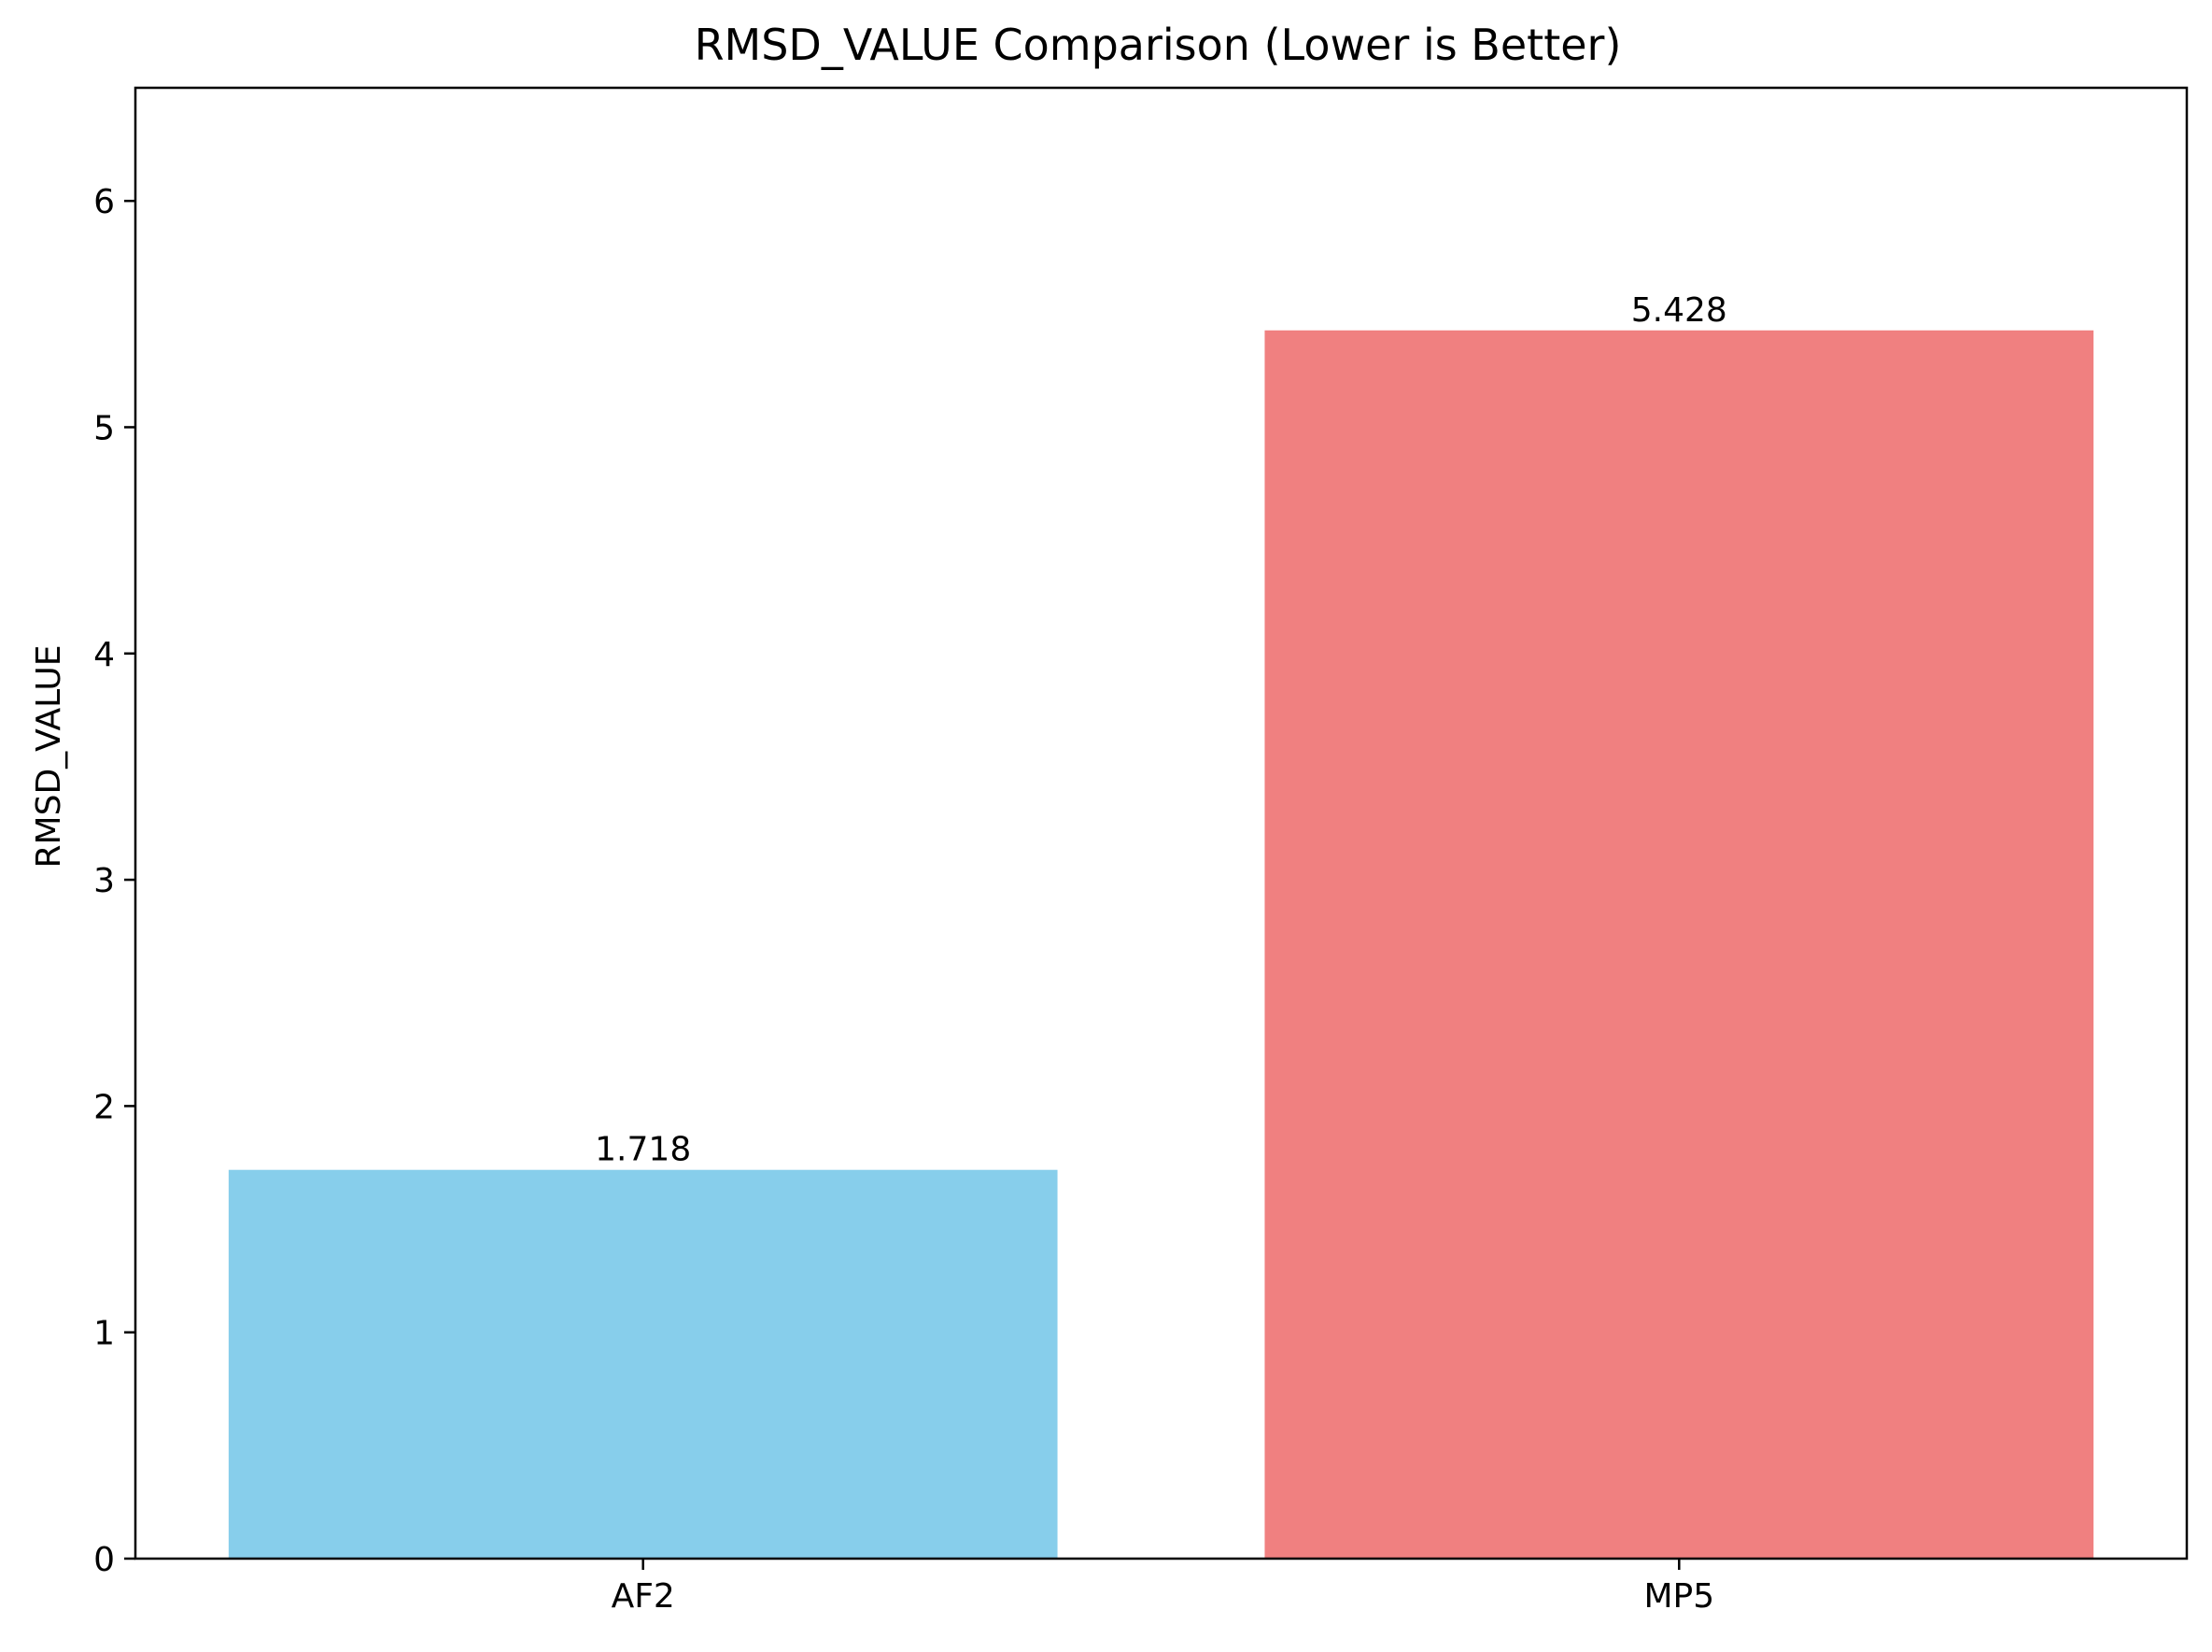 The width and height of the screenshot is (2212, 1652). I want to click on y-axis-label: RMSD_VALUE, so click(49, 756).